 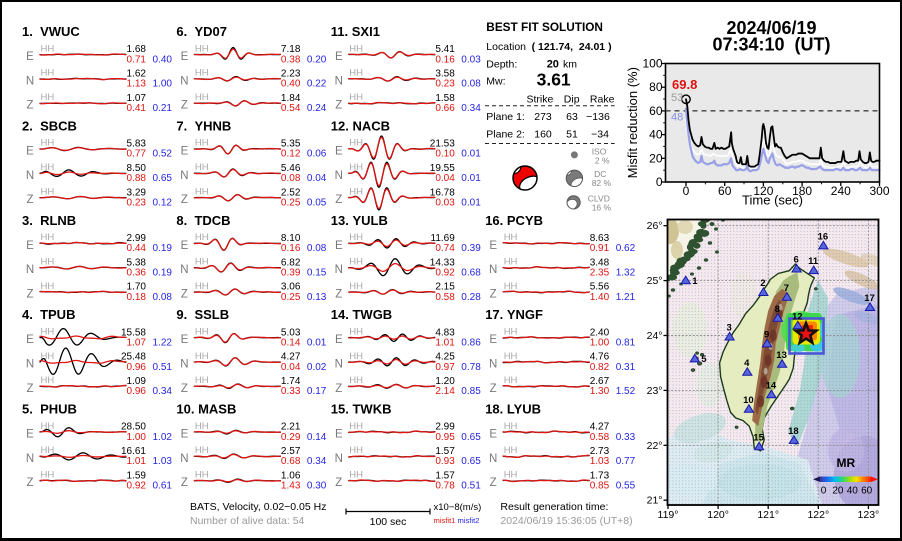 I want to click on svg-text: 0.58, so click(x=600, y=437).